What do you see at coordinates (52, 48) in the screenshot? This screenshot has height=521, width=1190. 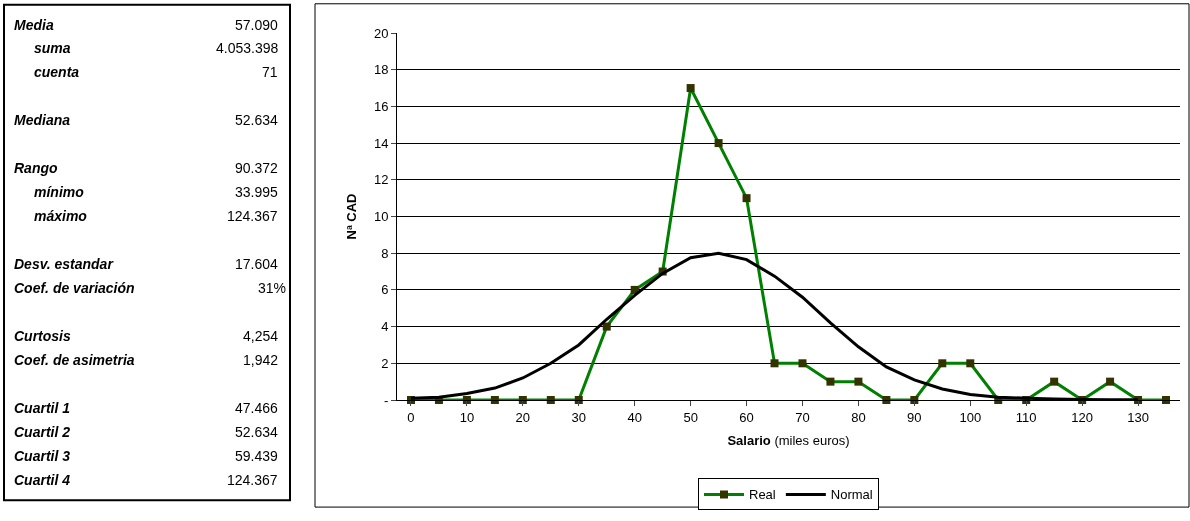 I see `text: suma` at bounding box center [52, 48].